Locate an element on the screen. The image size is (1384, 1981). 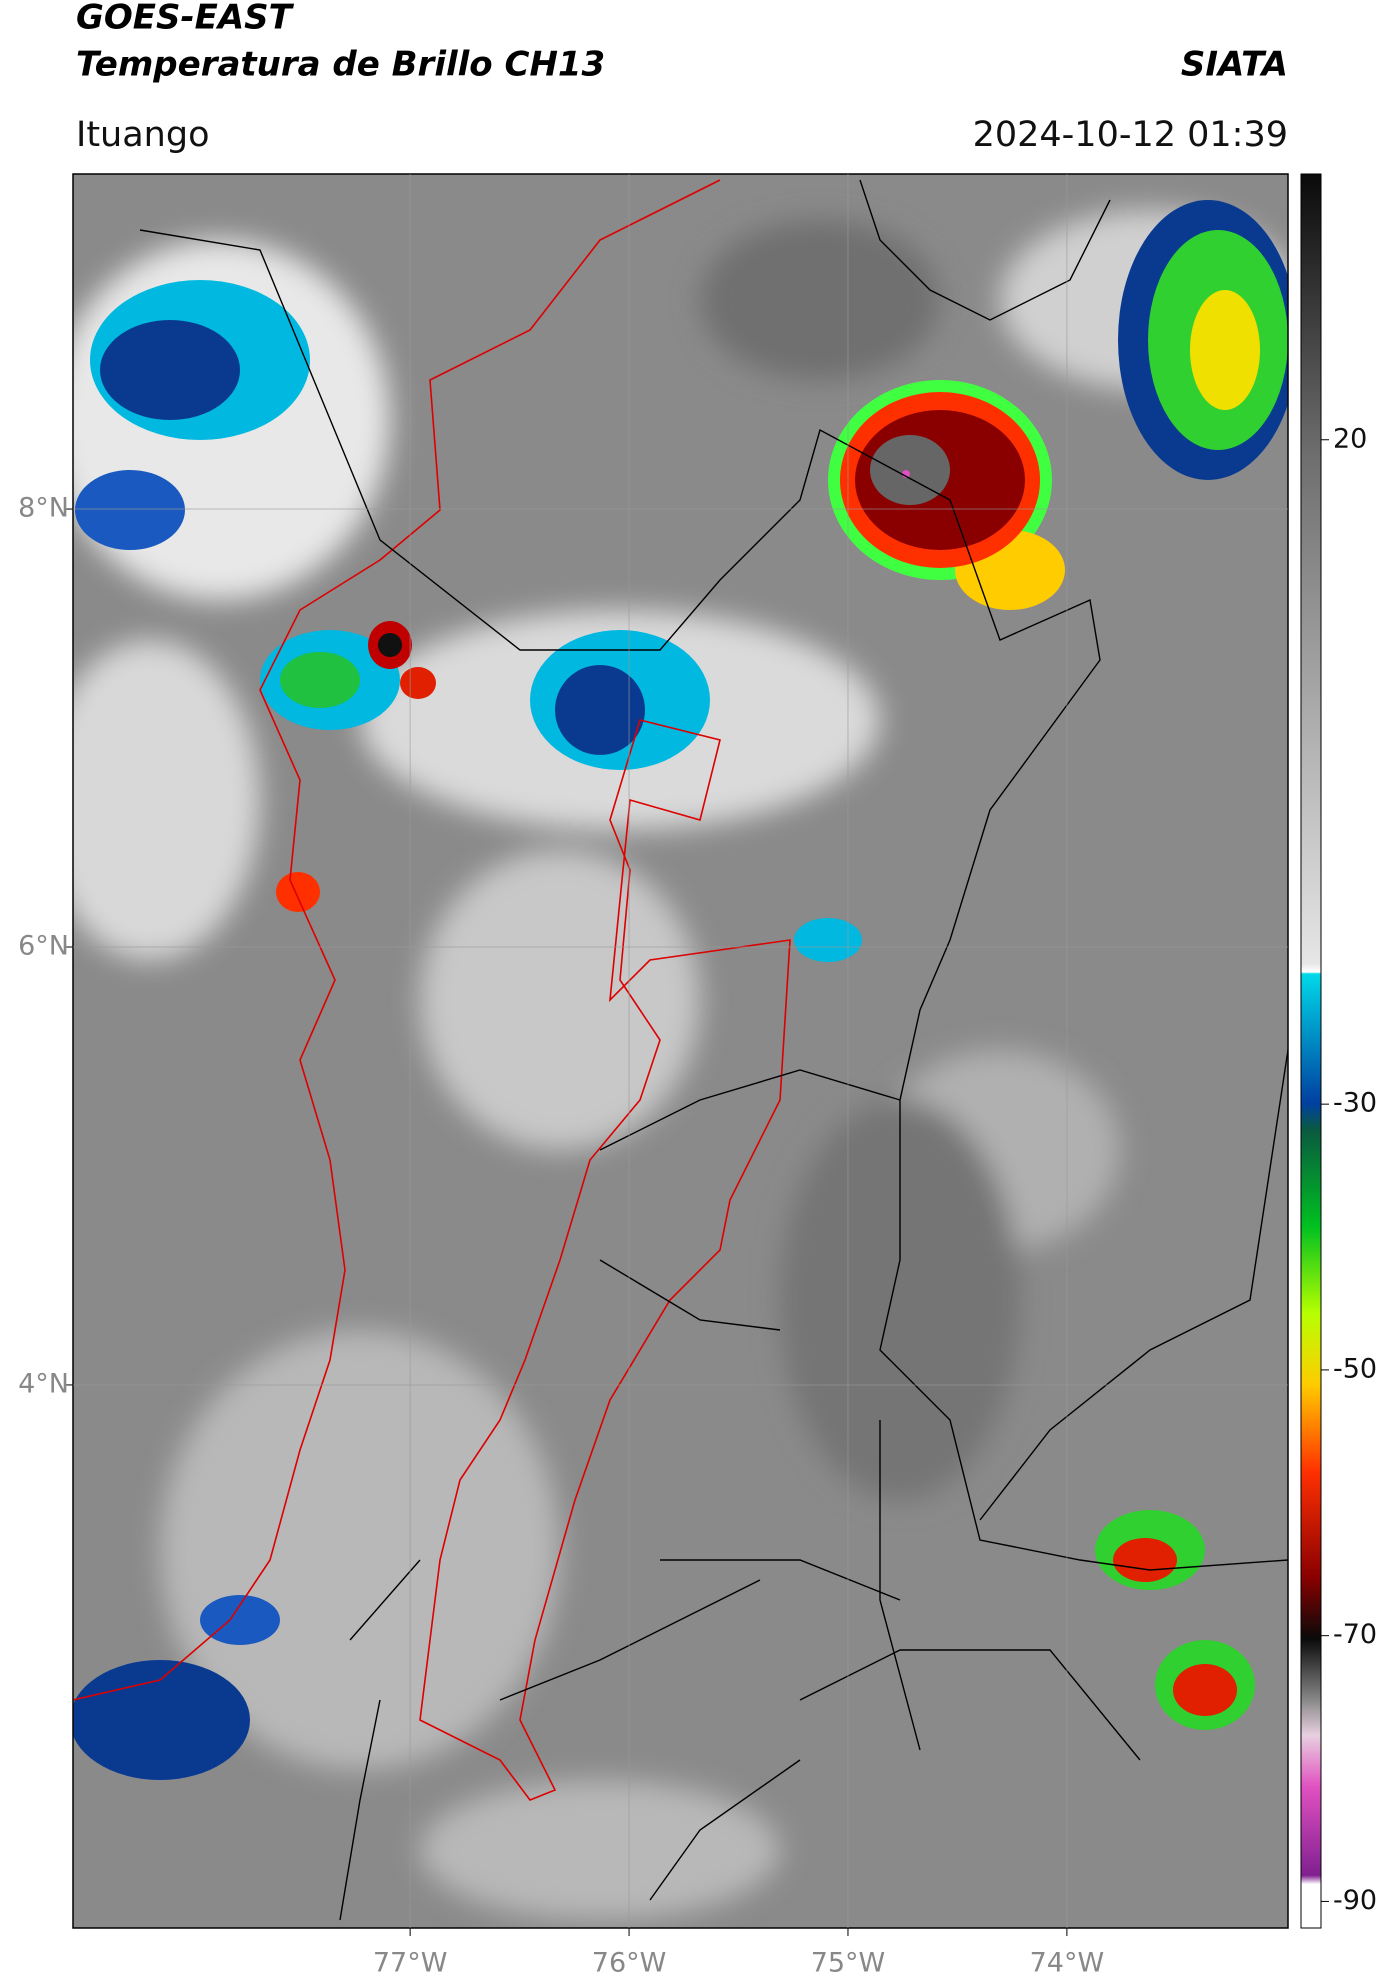
y-tick-label: 8°N is located at coordinates (43, 508).